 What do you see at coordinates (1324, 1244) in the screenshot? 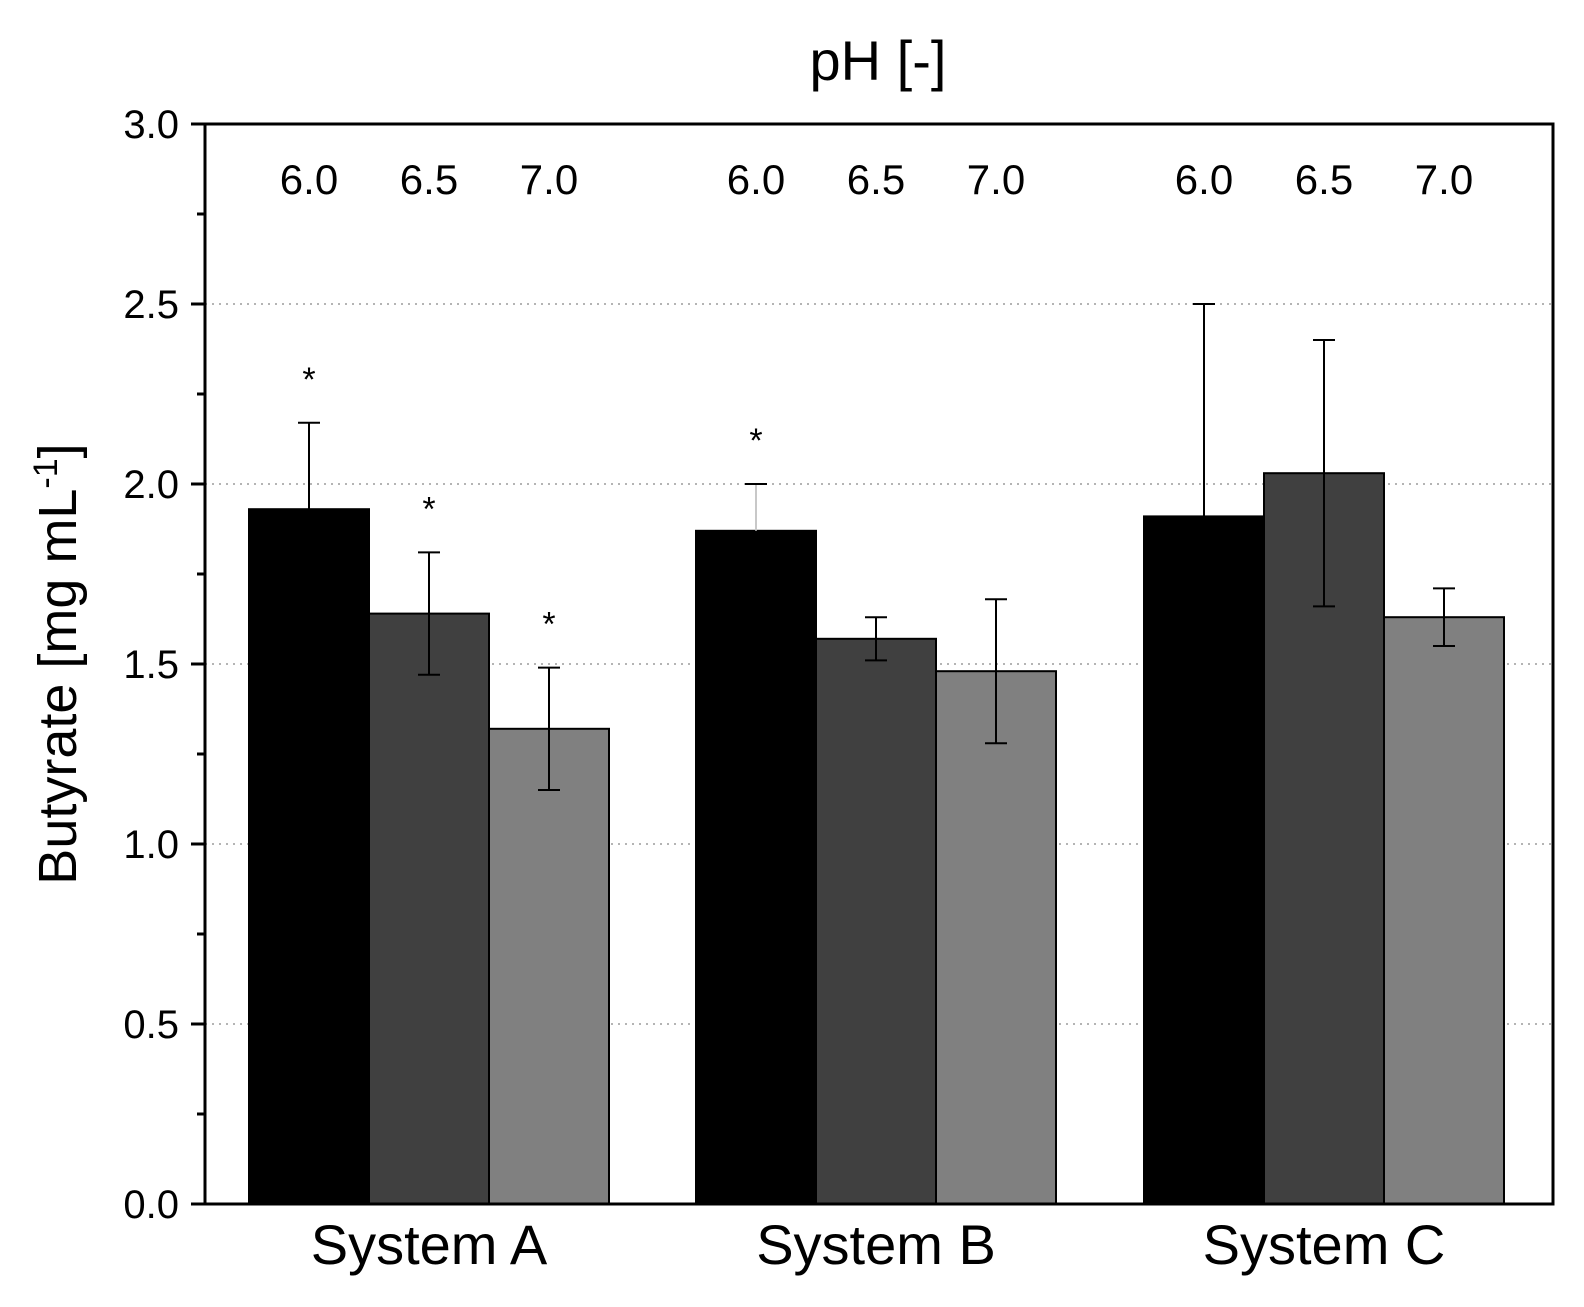
I see `x-category-label: System C` at bounding box center [1324, 1244].